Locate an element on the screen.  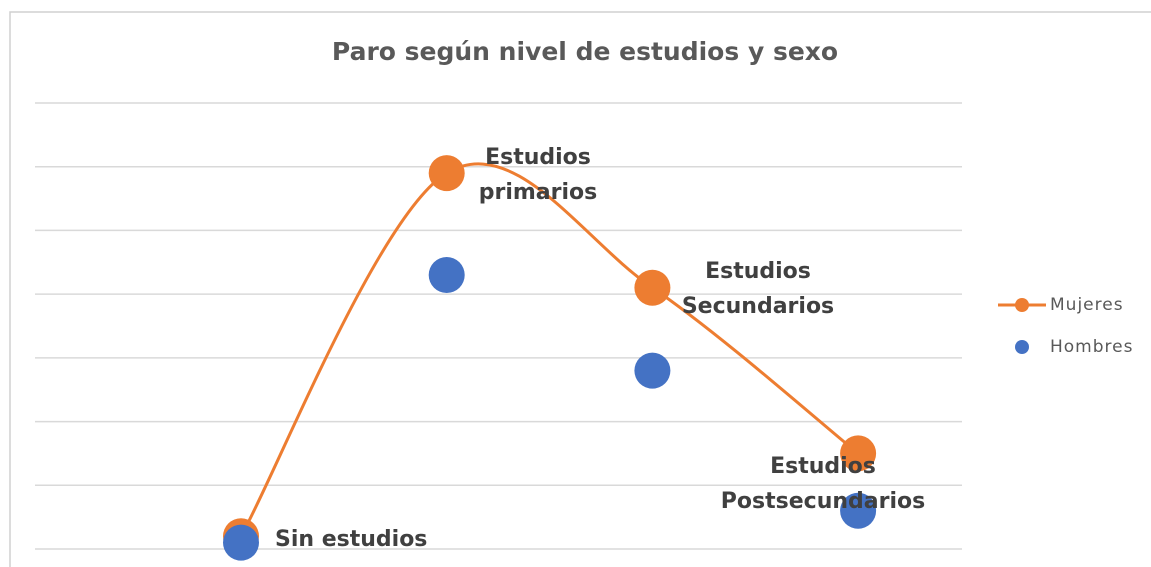
legend-label: Mujeres is located at coordinates (1087, 305).